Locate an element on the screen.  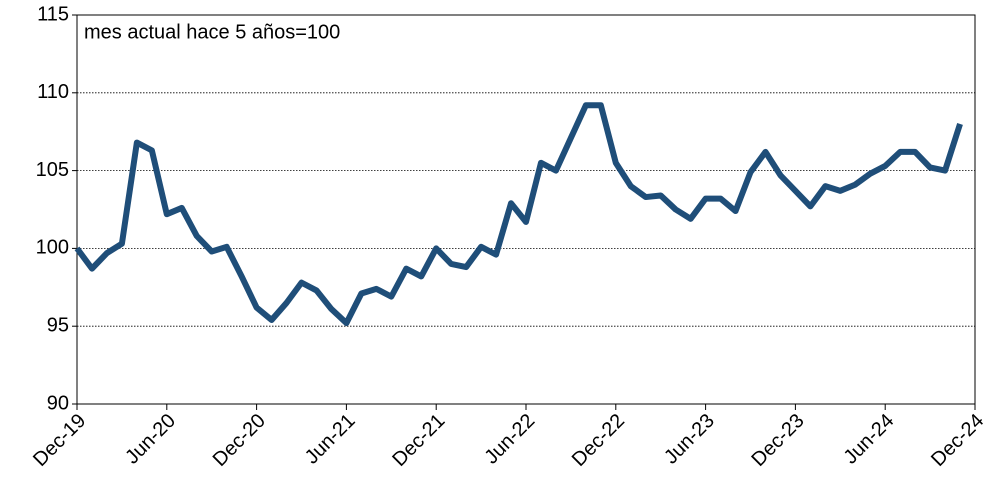
x-tick-label: Jun-21 is located at coordinates (330, 439).